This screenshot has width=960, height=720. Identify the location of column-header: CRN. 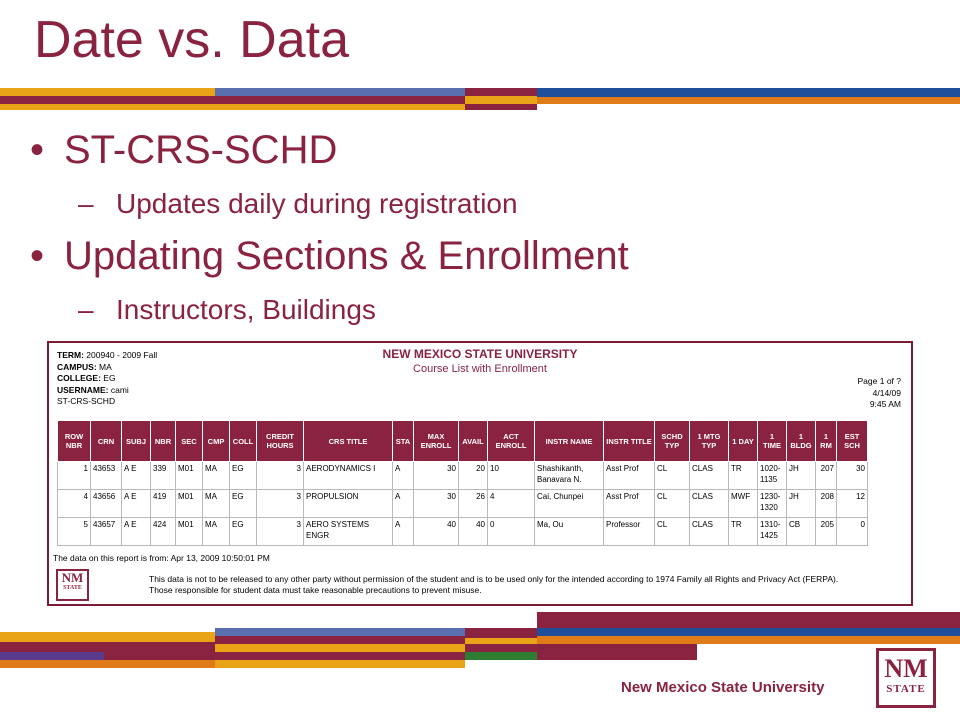
(106, 441).